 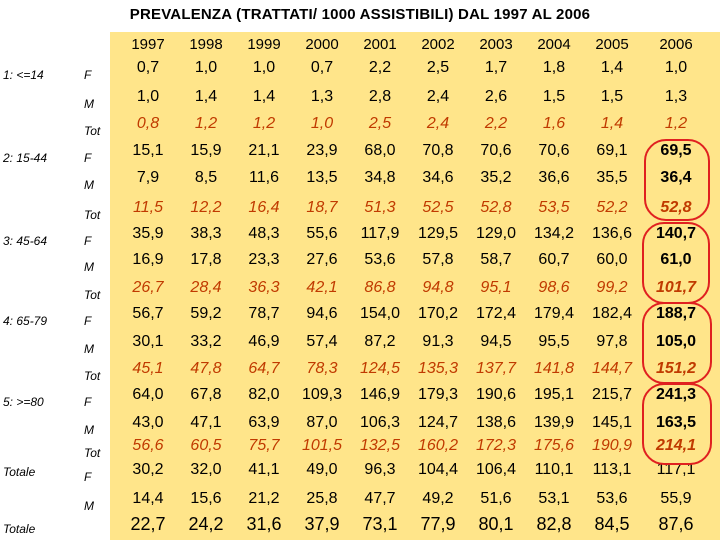 I want to click on table-cell: 47,1, so click(x=206, y=422).